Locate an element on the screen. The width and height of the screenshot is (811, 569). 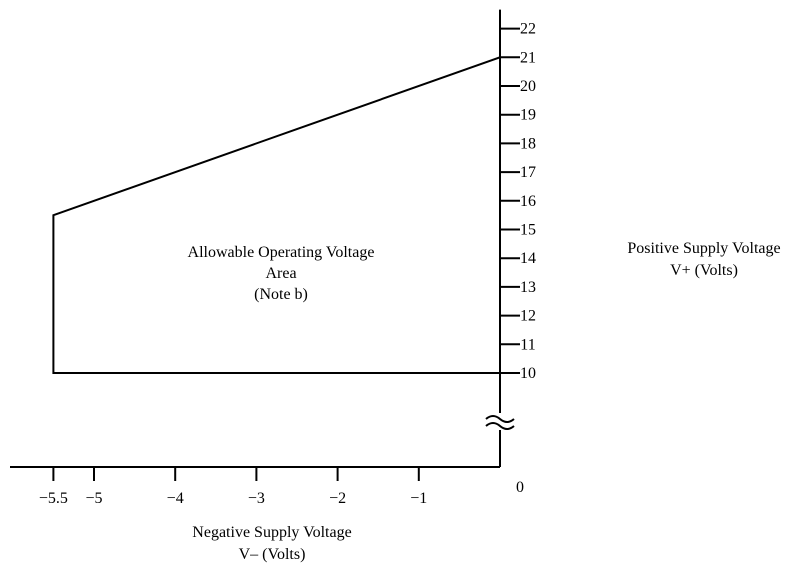
y-tick-label: 16 is located at coordinates (528, 201).